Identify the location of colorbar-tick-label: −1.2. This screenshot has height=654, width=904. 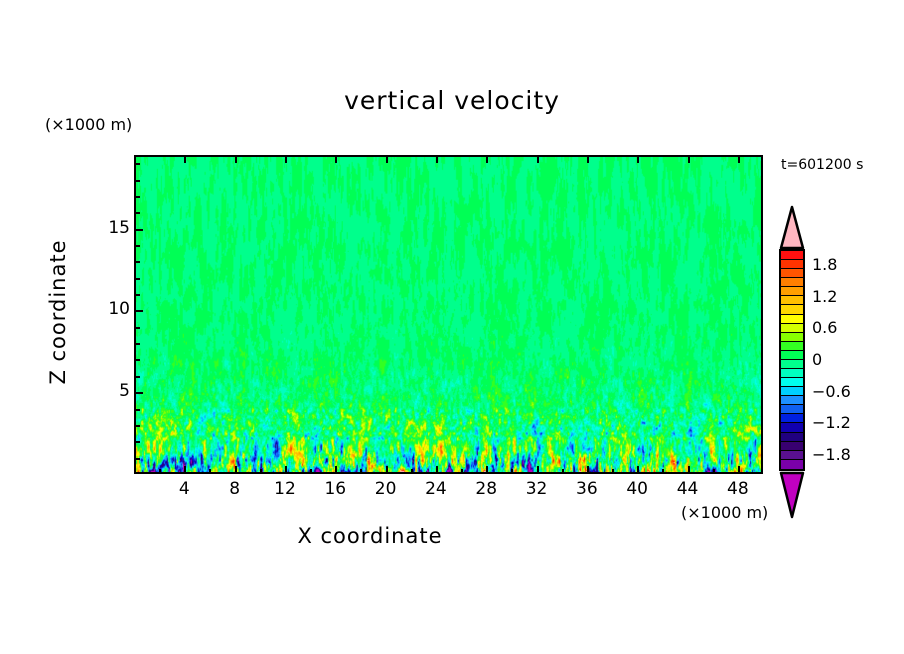
(831, 423).